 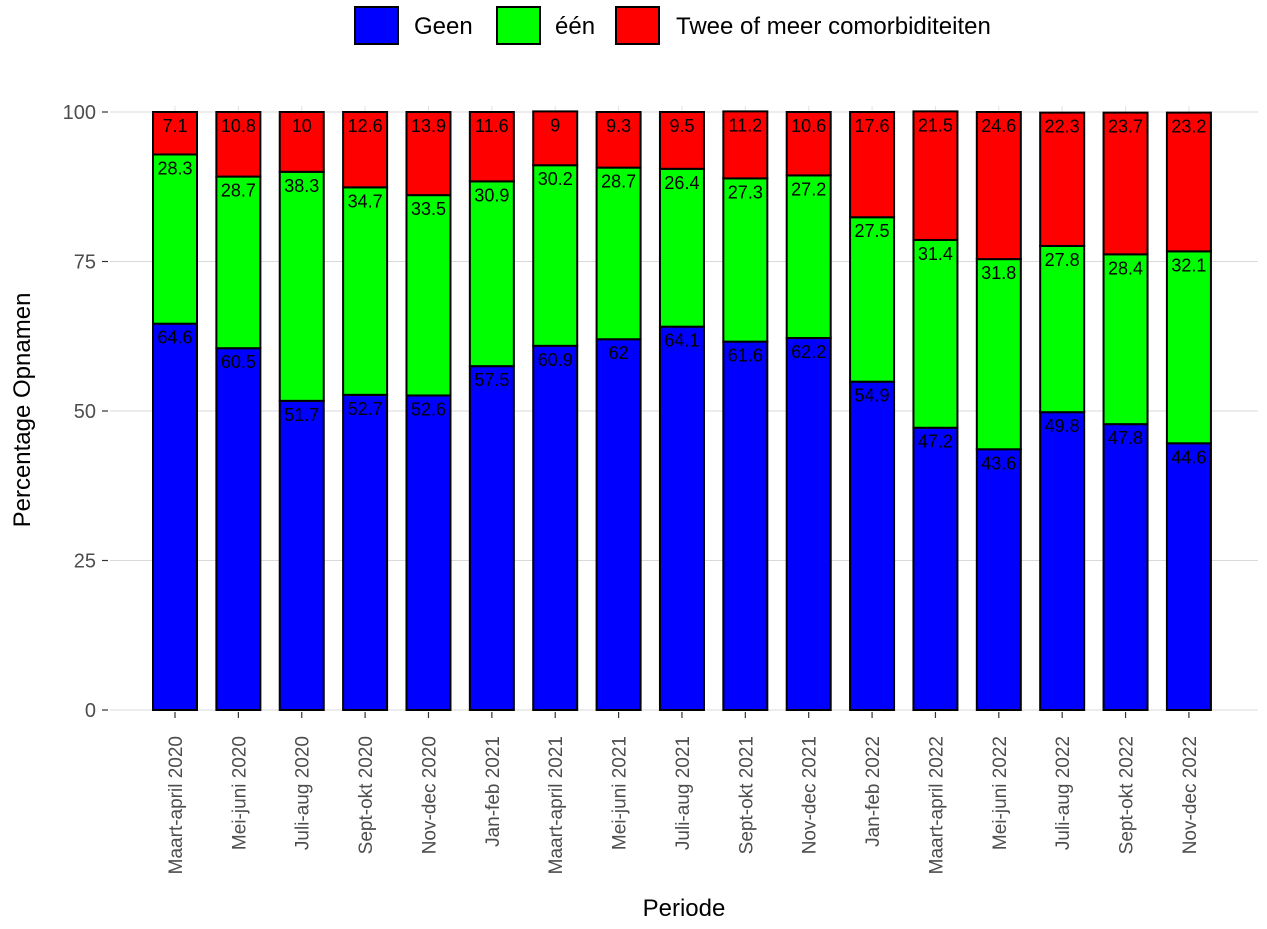 What do you see at coordinates (239, 793) in the screenshot?
I see `x-tick-label: Mei-juni 2020` at bounding box center [239, 793].